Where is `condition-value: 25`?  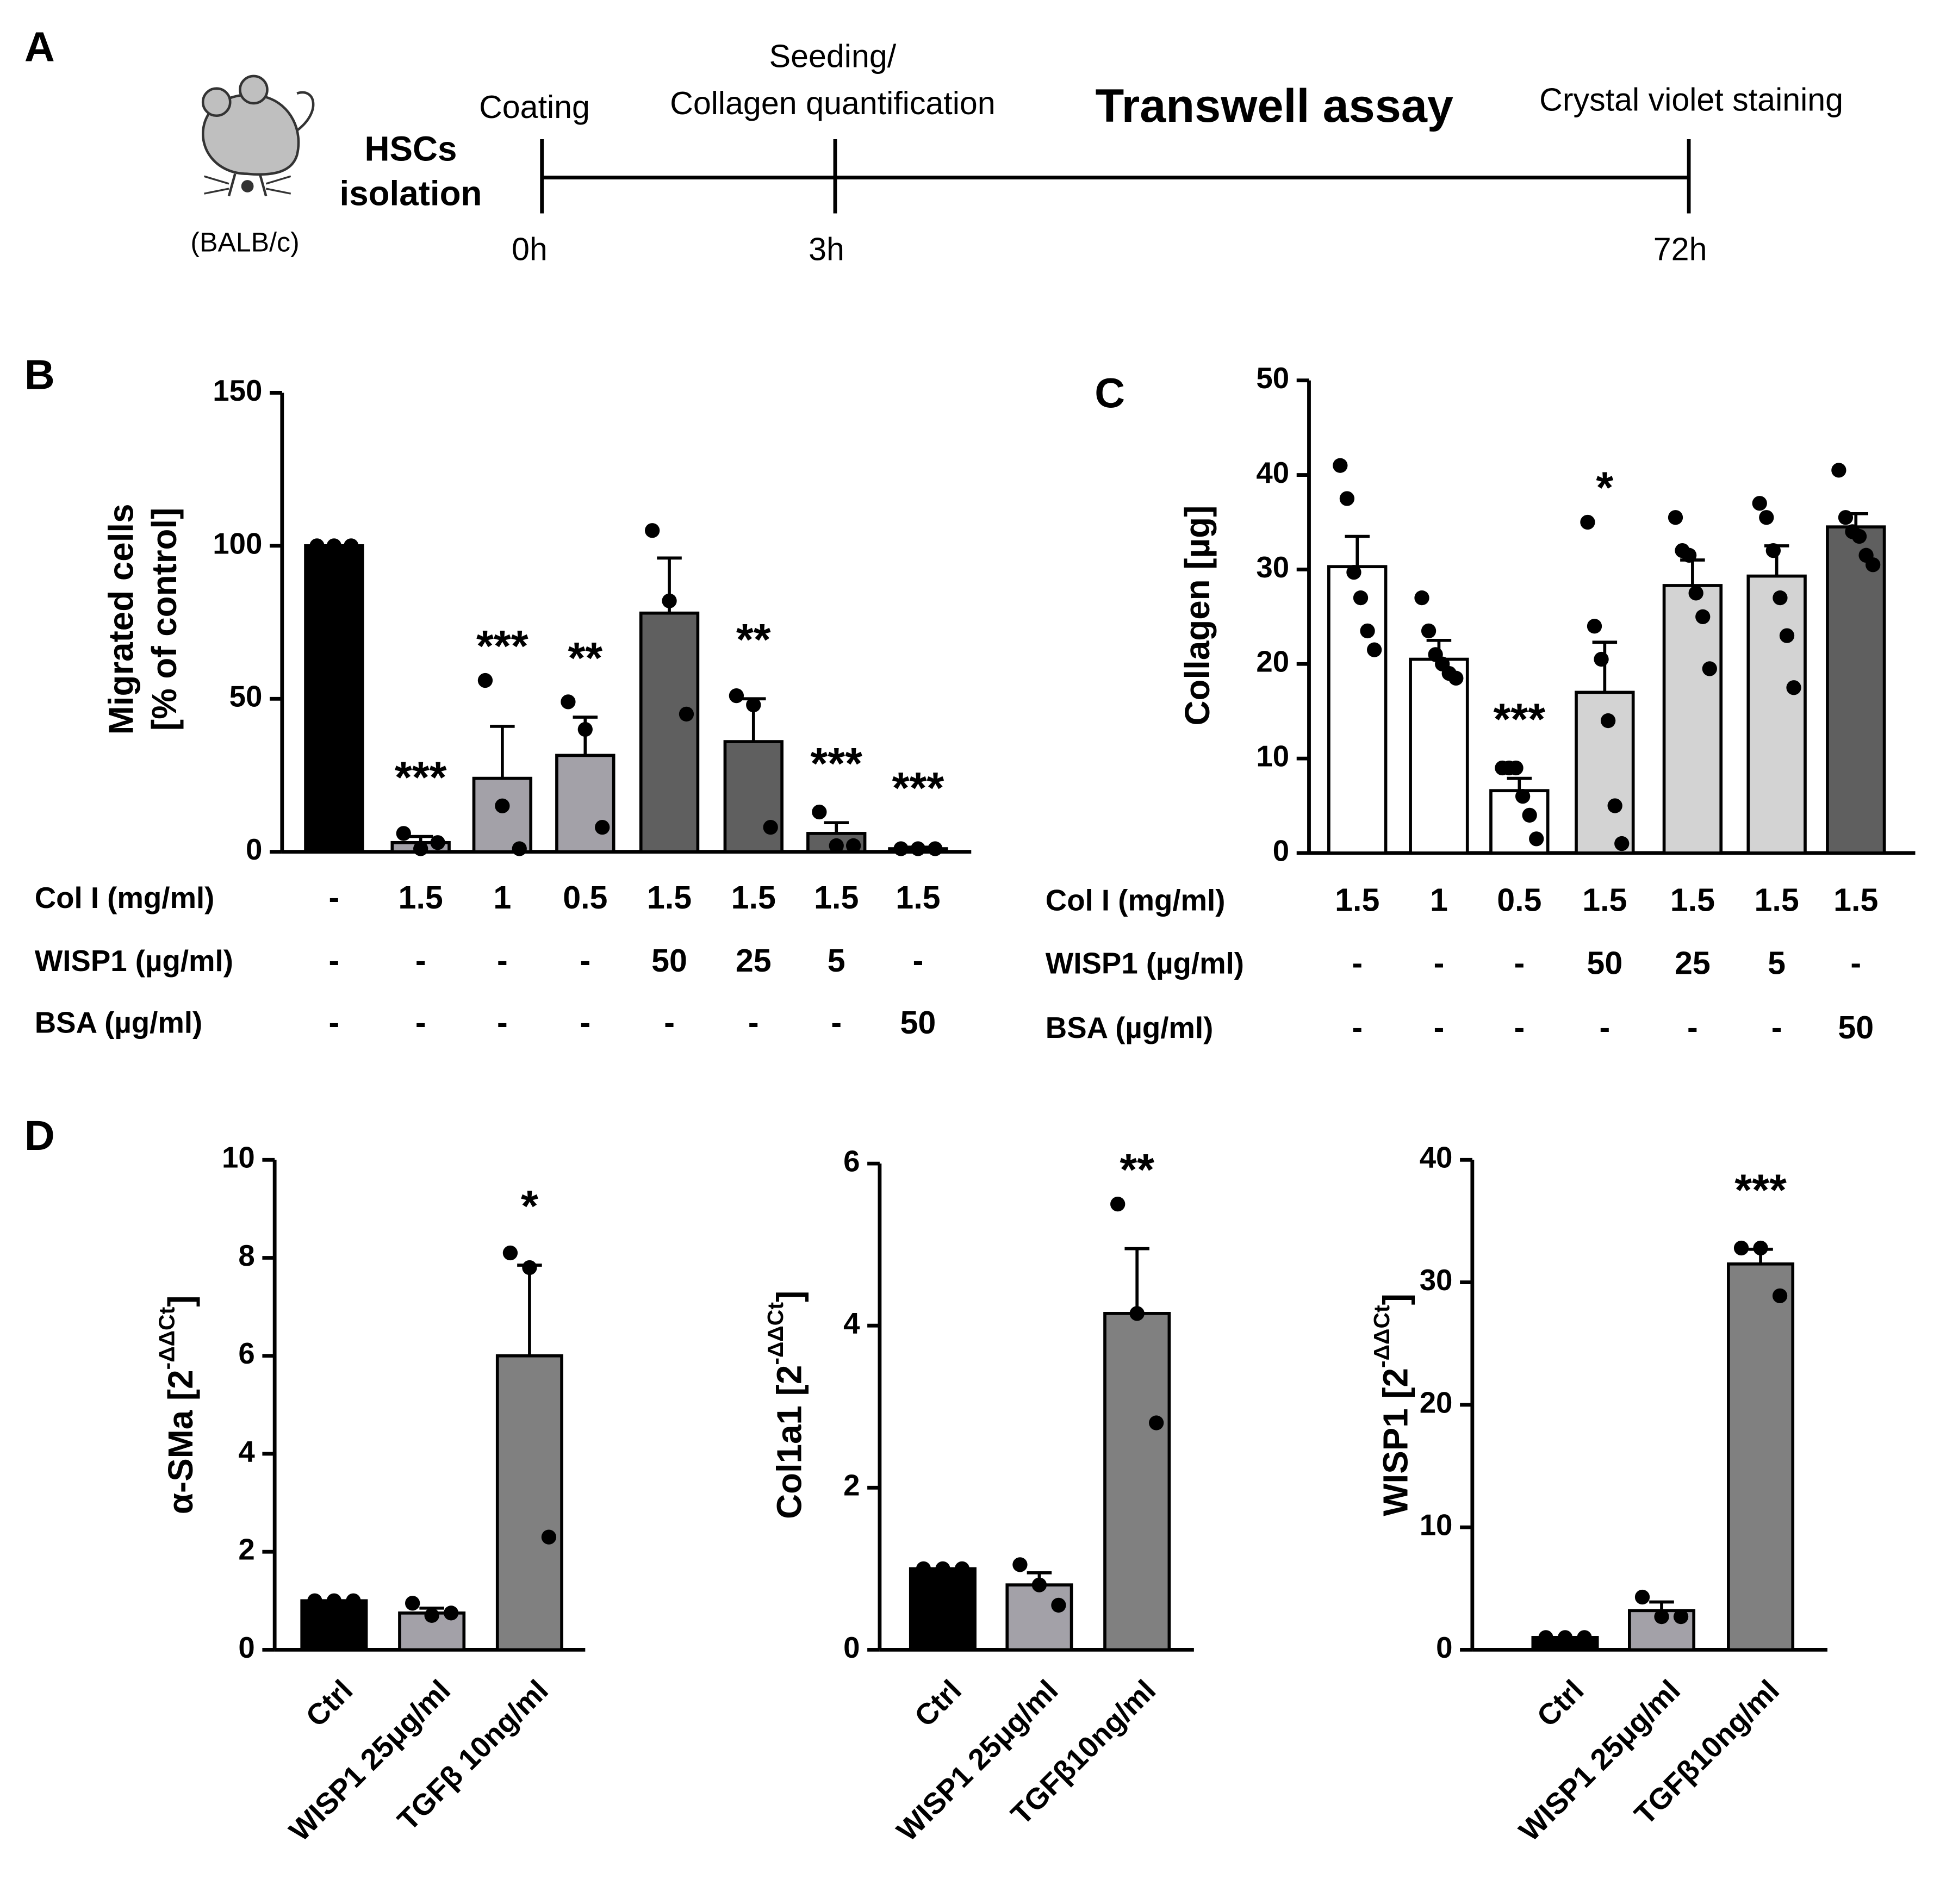
condition-value: 25 is located at coordinates (1693, 963).